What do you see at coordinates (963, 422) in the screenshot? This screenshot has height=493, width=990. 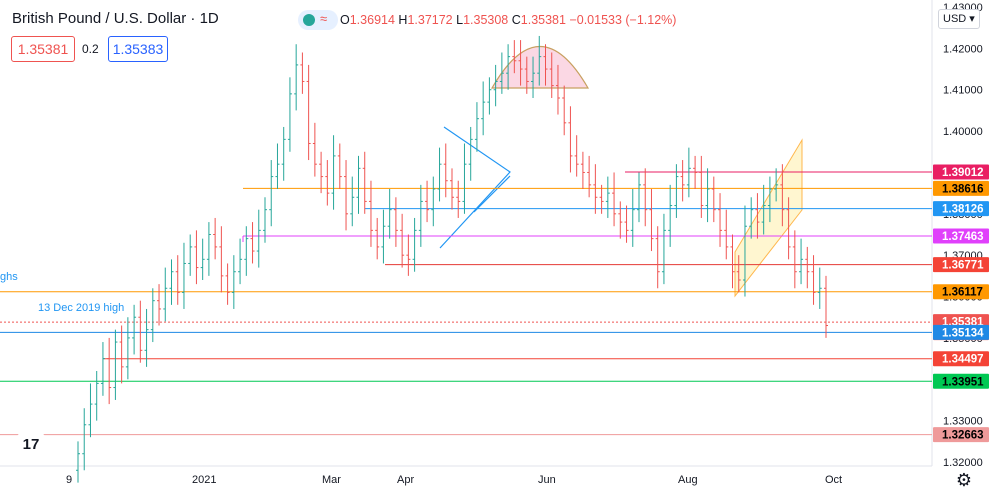 I see `y-tick-label: 1.33000` at bounding box center [963, 422].